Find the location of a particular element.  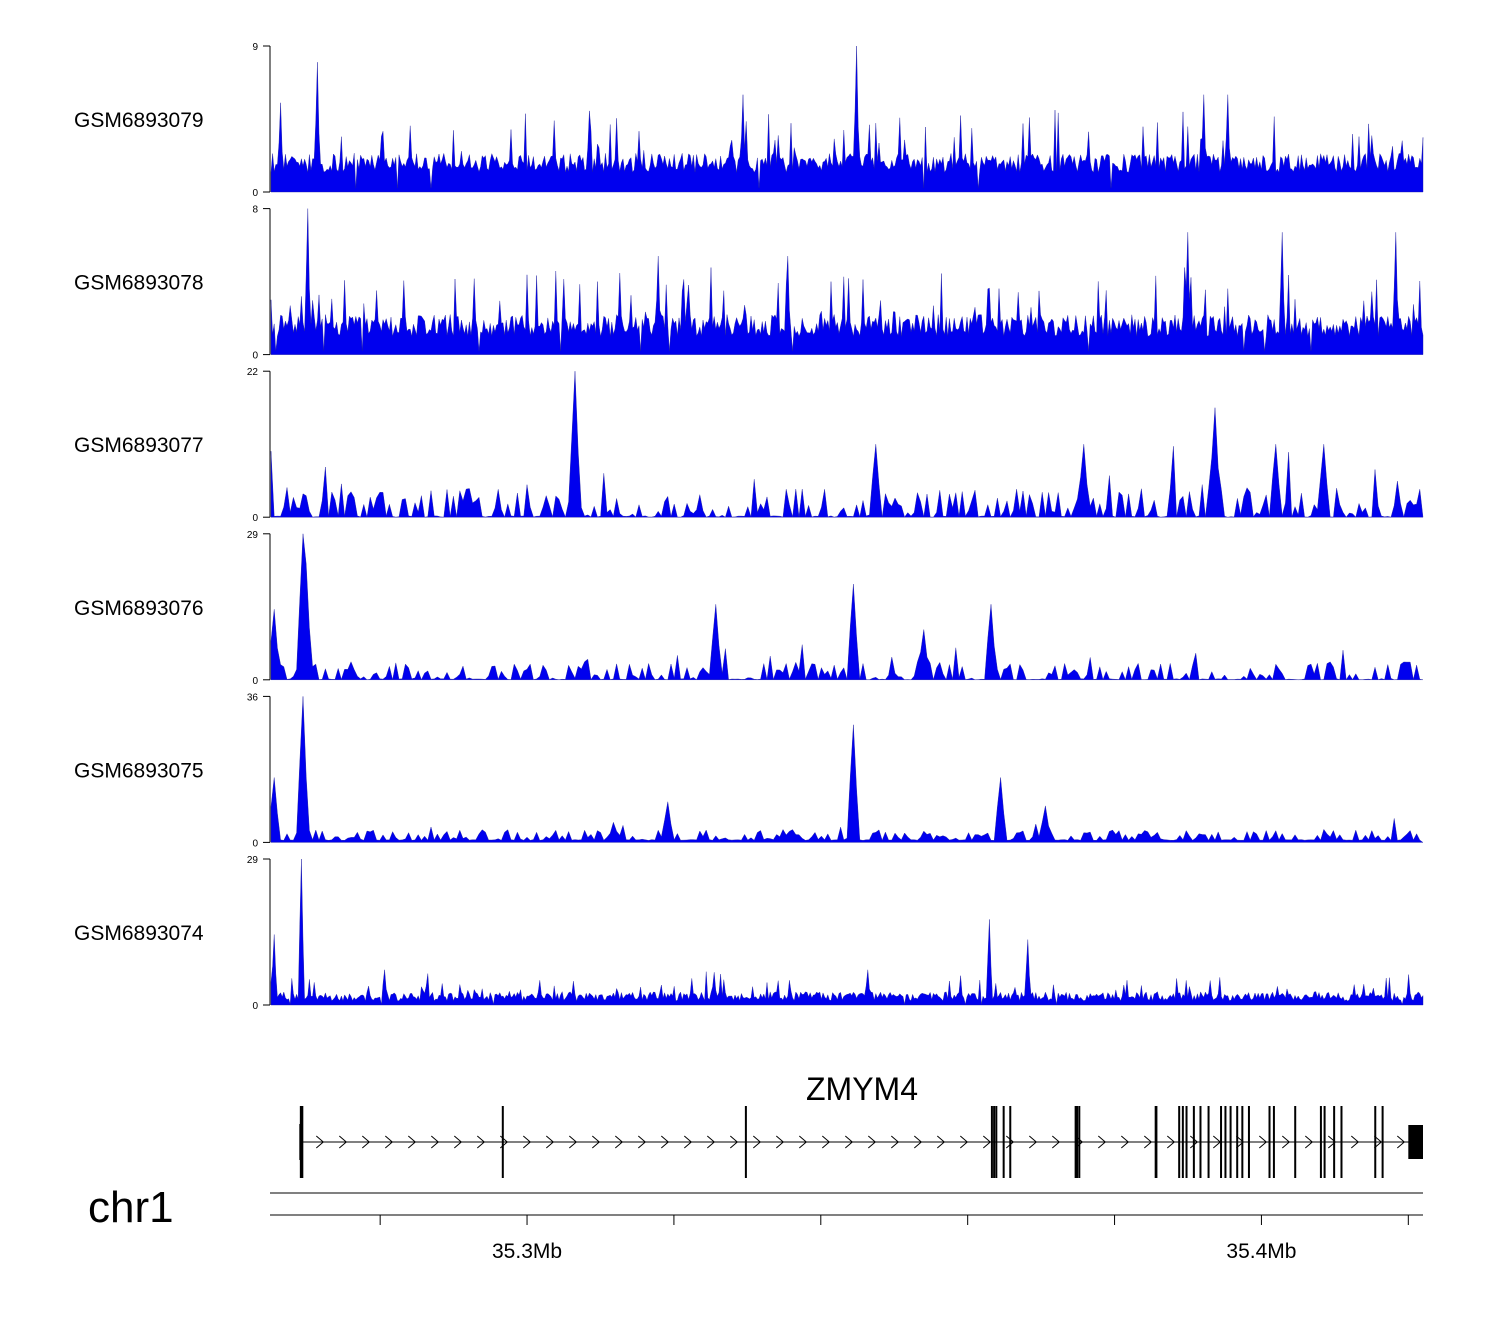

track-label: GSM6893079 is located at coordinates (139, 120).